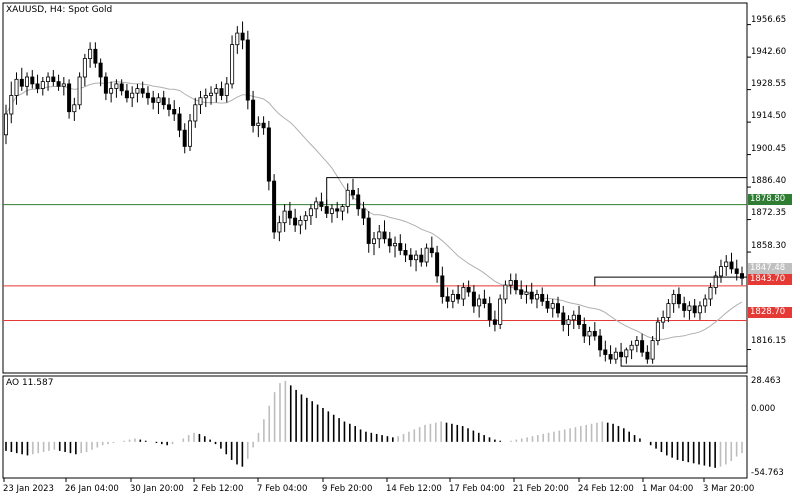  Describe the element at coordinates (770, 199) in the screenshot. I see `level-tag-1878: 1878.80` at that location.